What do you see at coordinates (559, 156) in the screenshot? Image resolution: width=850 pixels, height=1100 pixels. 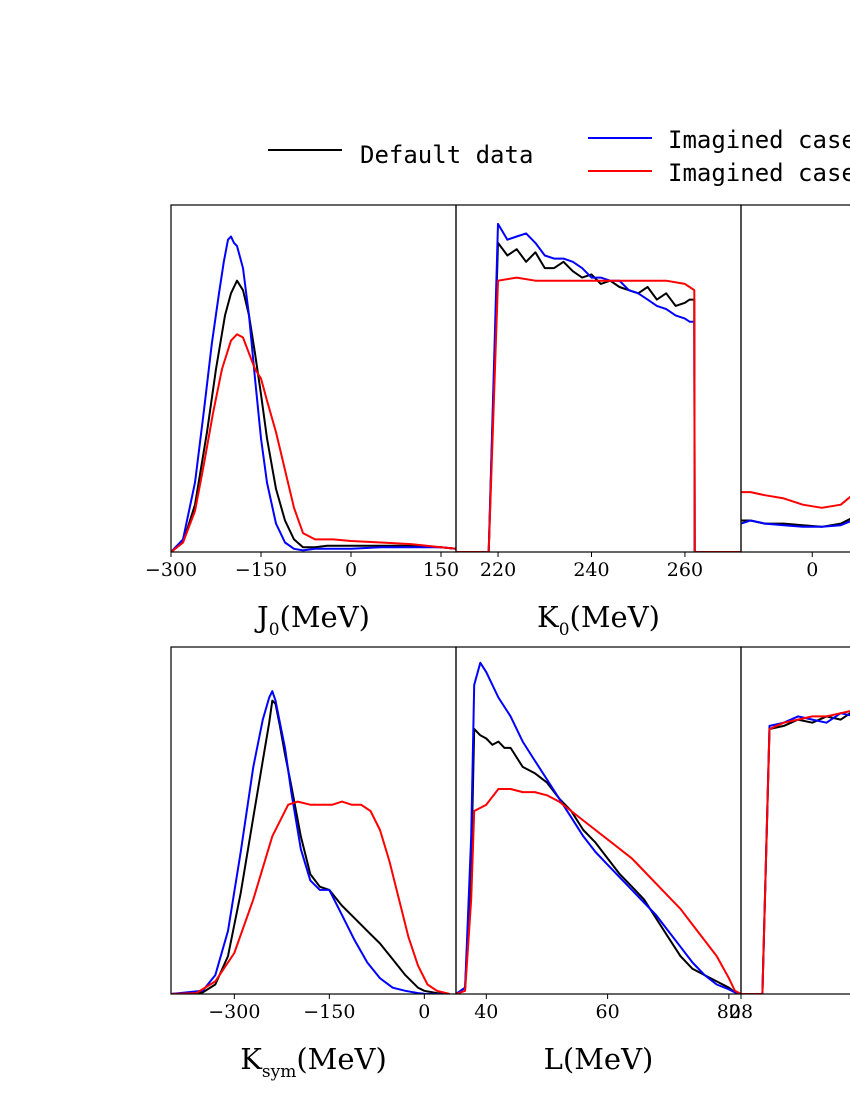 I see `legend: Default data Imagined case Imagined case` at bounding box center [559, 156].